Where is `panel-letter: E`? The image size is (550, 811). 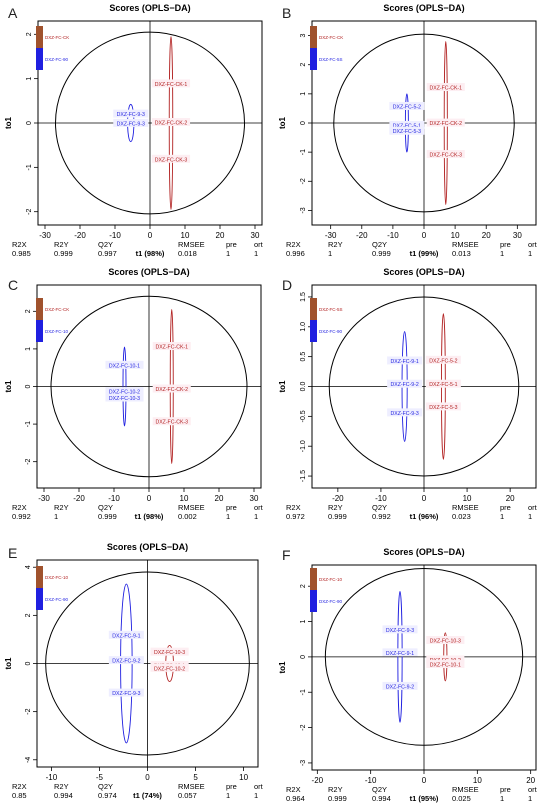 panel-letter: E is located at coordinates (12, 553).